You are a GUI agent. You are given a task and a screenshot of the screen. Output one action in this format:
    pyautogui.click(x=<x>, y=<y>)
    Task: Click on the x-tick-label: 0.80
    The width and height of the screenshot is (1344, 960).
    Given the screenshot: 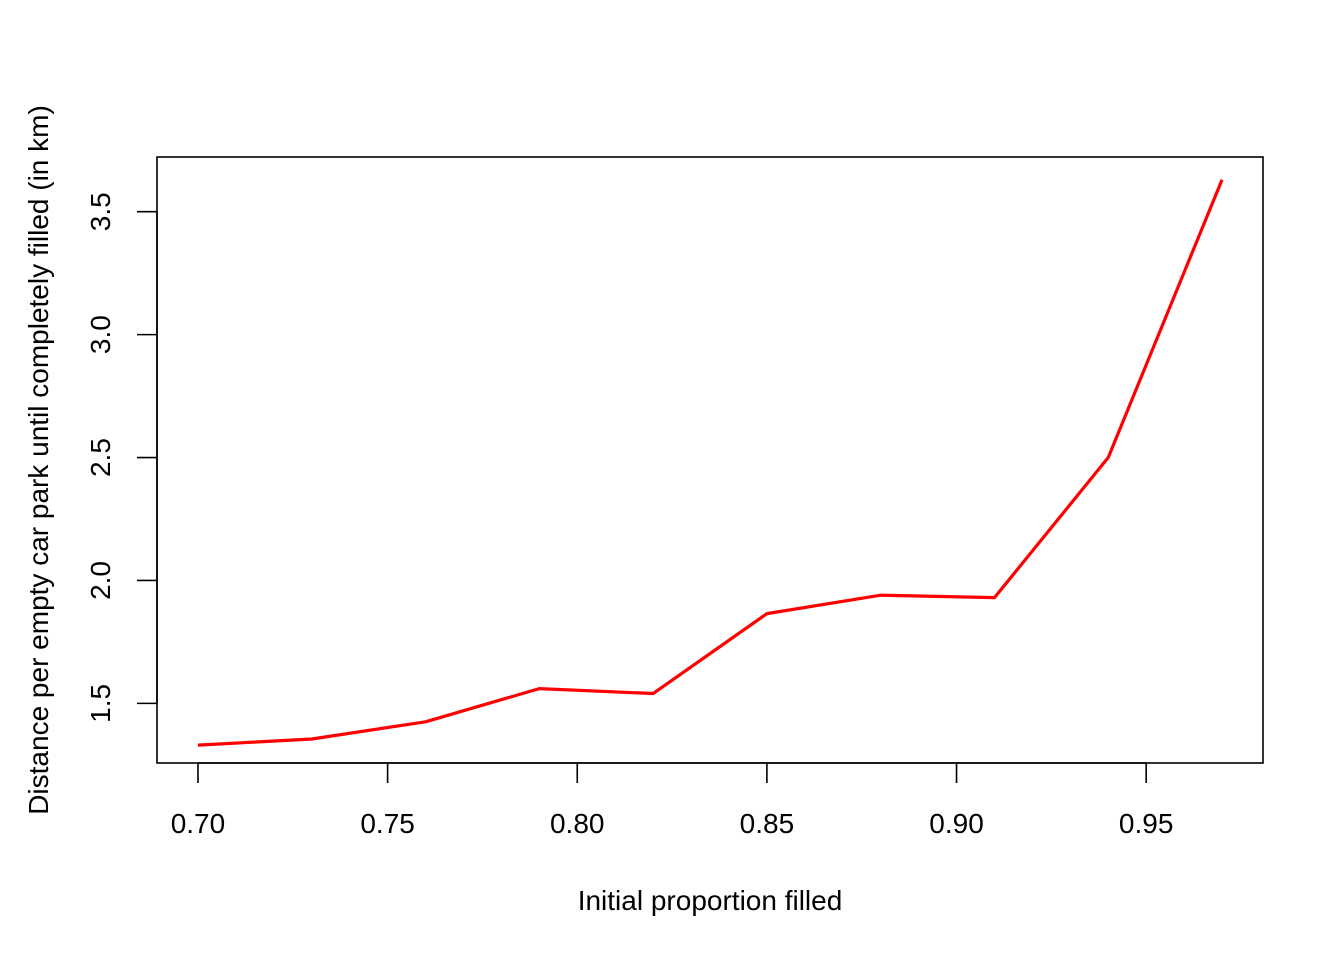 What is the action you would take?
    pyautogui.click(x=577, y=823)
    